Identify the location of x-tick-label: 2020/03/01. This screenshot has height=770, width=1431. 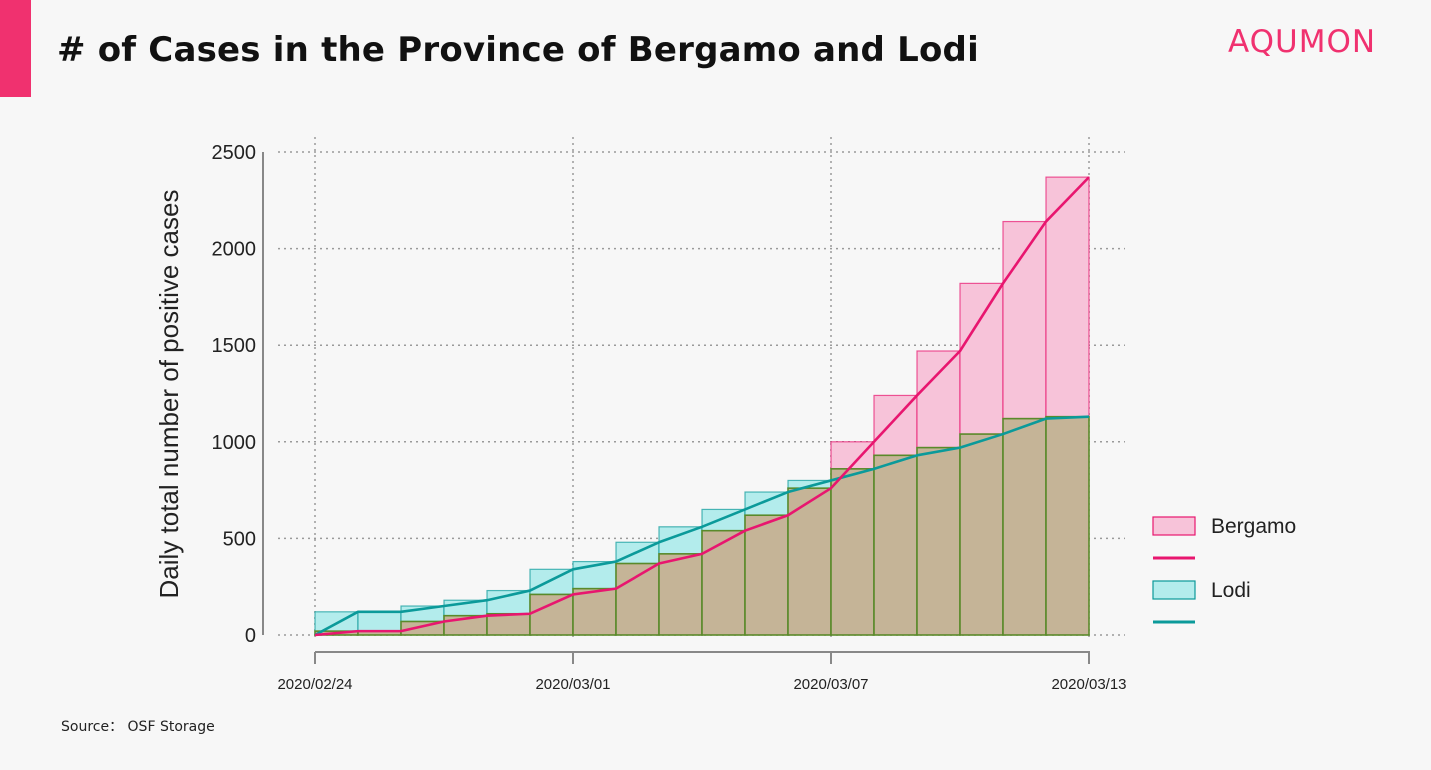
(572, 684).